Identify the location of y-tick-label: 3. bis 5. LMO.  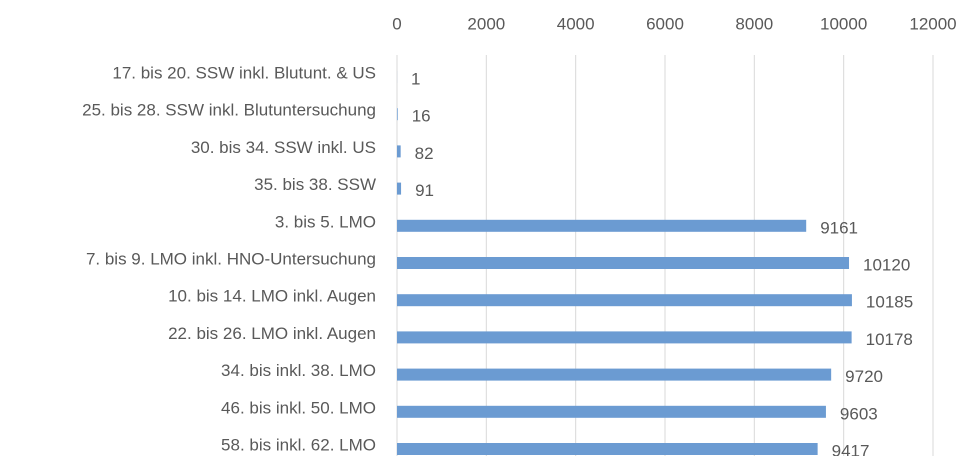
(325, 221).